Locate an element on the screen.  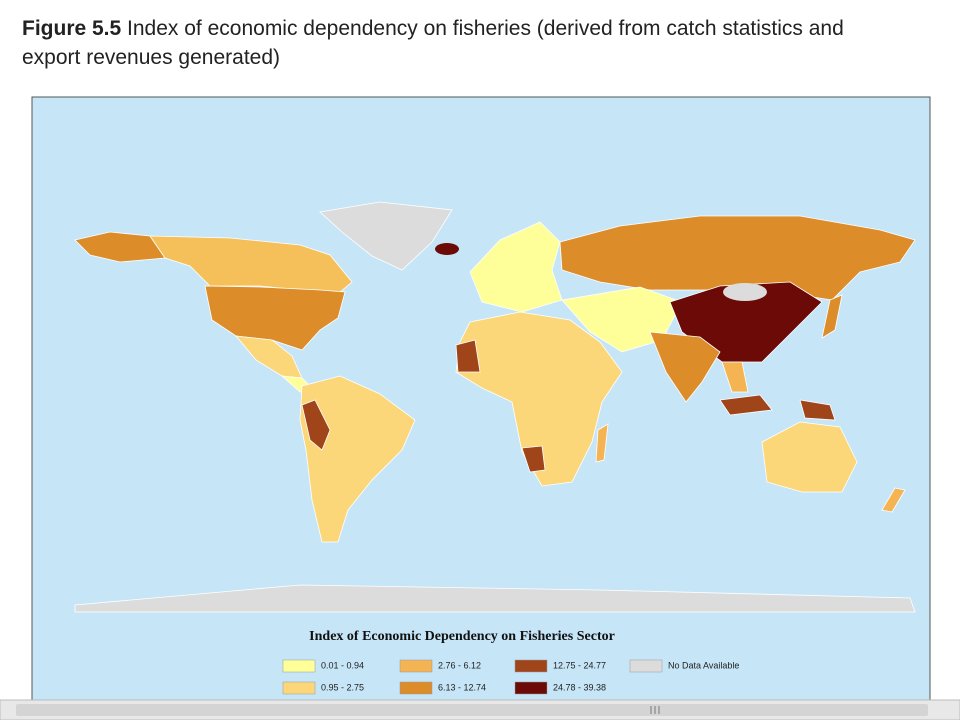
australia is located at coordinates (809, 457).